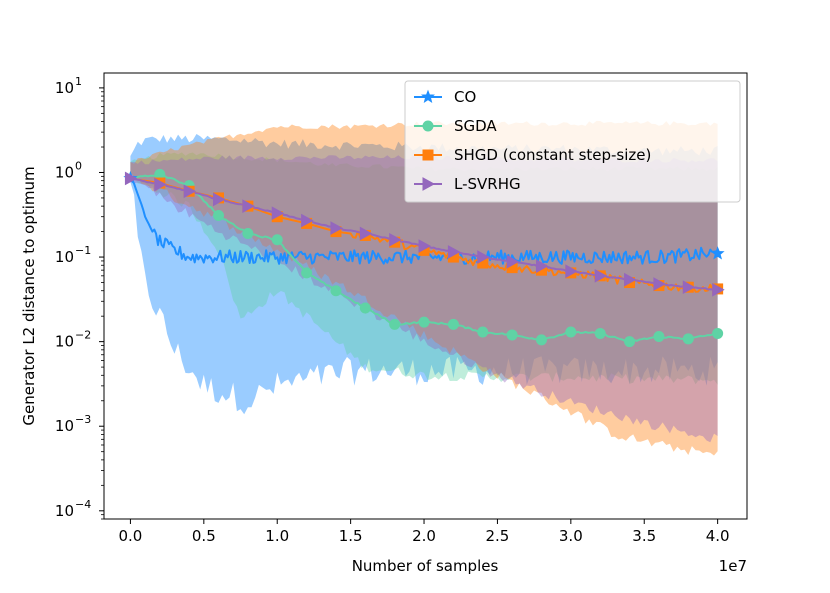 This screenshot has height=593, width=830. I want to click on x-axis-label: Number of samples, so click(425, 566).